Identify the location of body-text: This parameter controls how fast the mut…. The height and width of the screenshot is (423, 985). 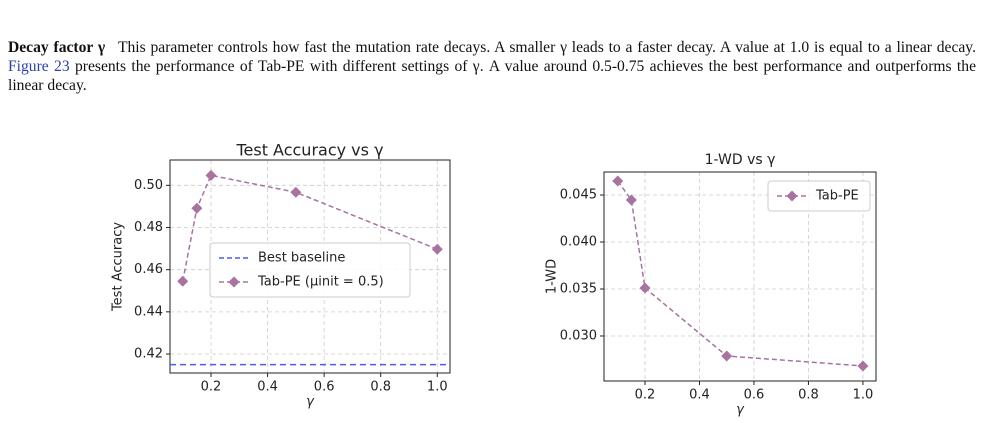
(546, 47).